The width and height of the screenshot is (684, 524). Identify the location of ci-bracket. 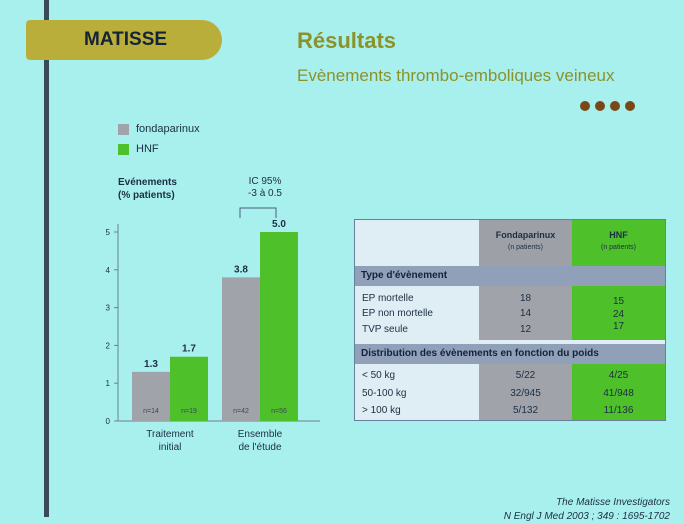
(258, 212).